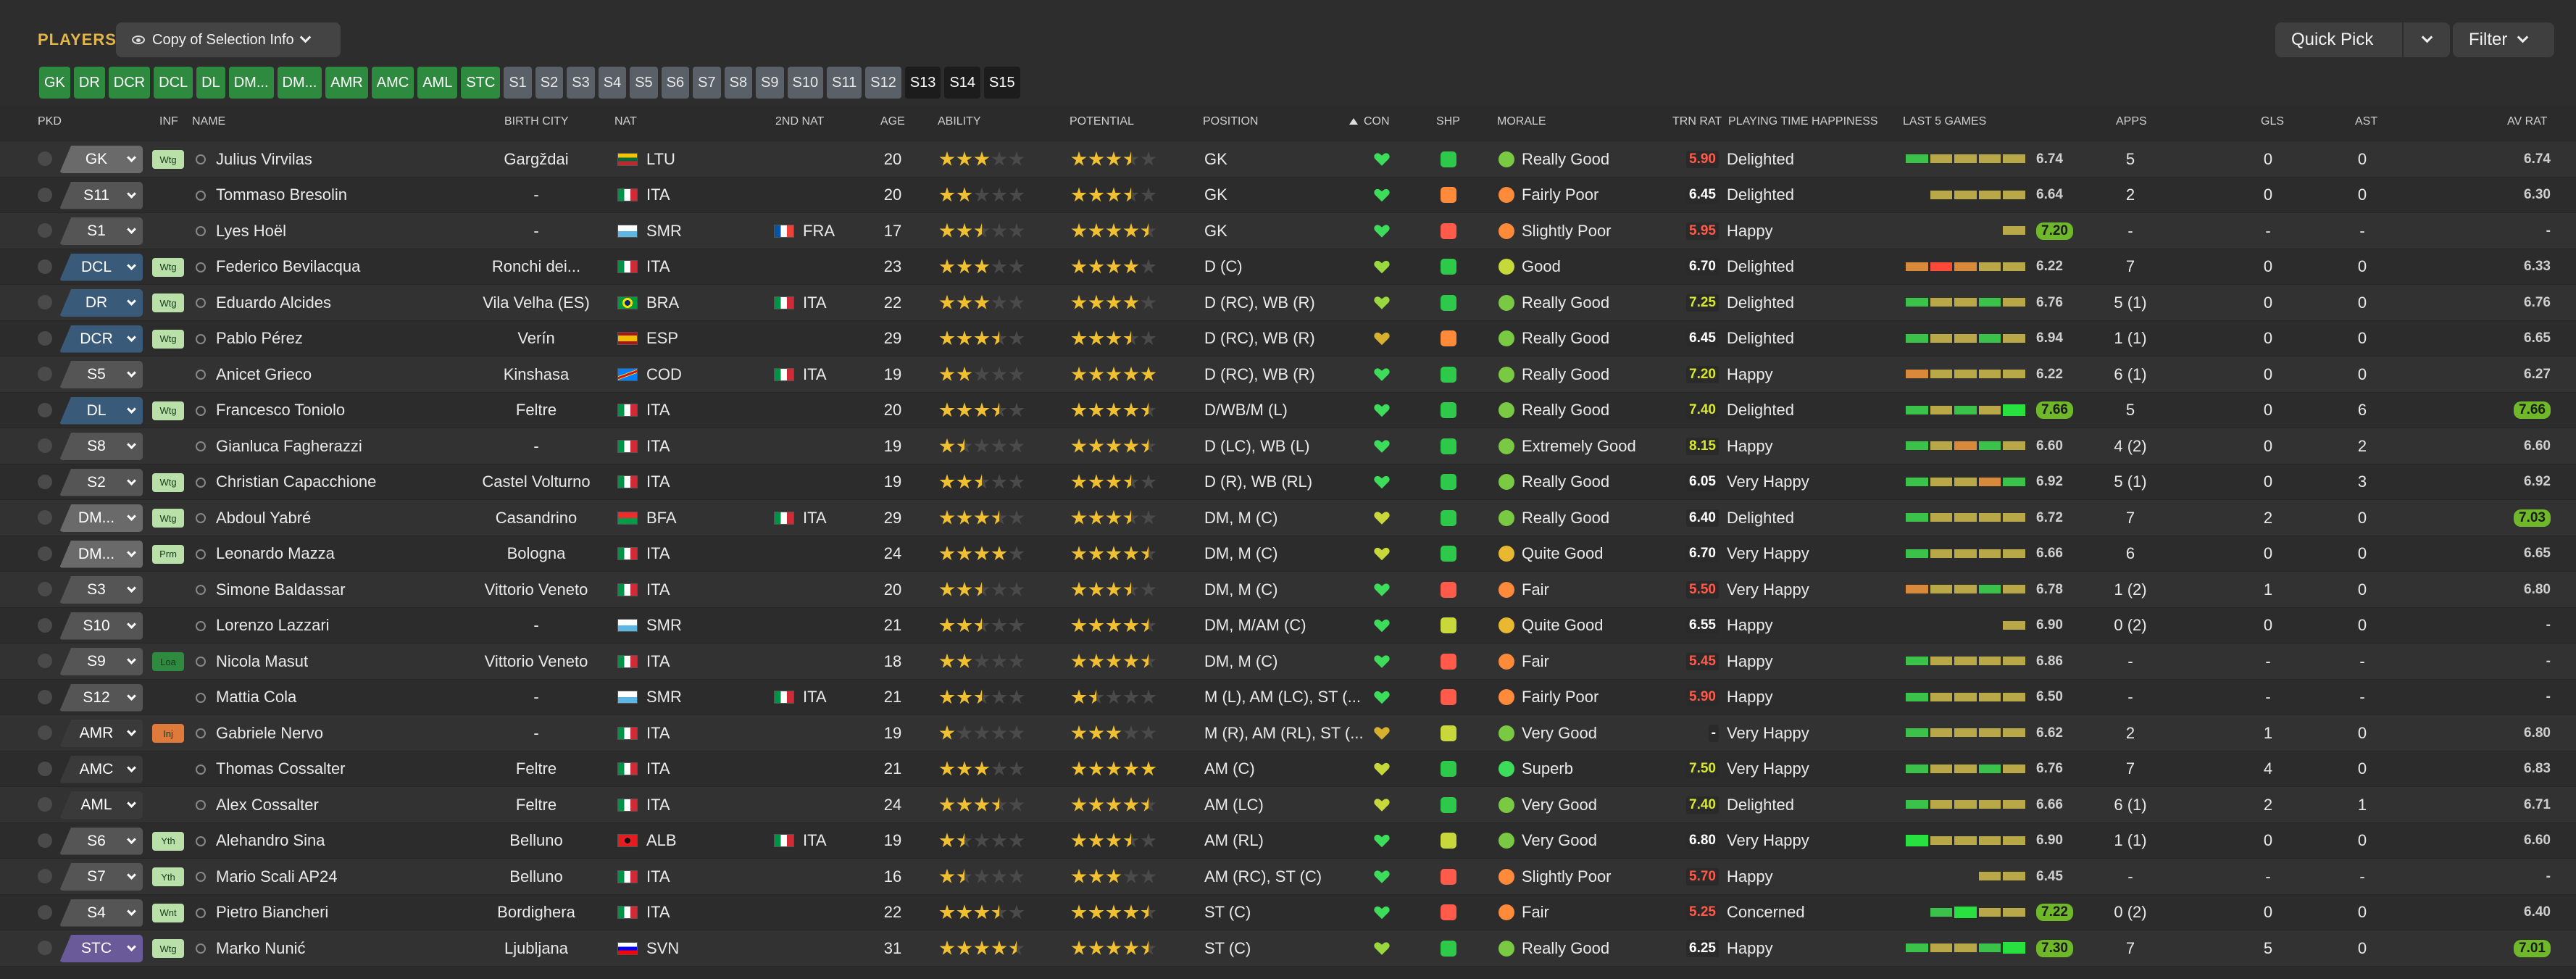  What do you see at coordinates (173, 83) in the screenshot?
I see `position-chip: DCL` at bounding box center [173, 83].